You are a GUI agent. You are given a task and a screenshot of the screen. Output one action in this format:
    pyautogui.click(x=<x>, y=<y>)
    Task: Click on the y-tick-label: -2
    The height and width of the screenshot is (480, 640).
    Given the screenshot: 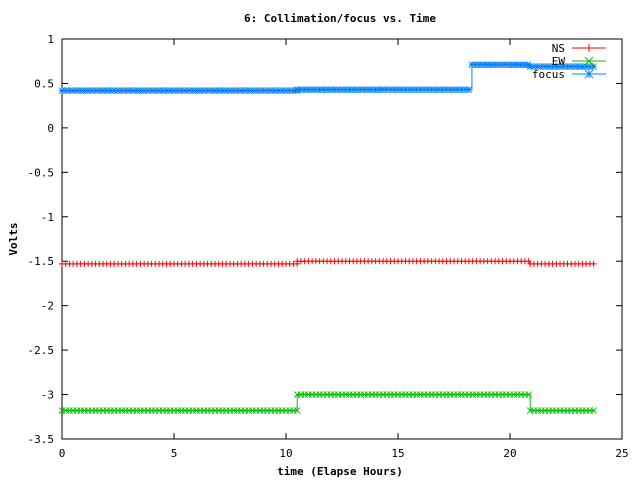 What is the action you would take?
    pyautogui.click(x=47, y=306)
    